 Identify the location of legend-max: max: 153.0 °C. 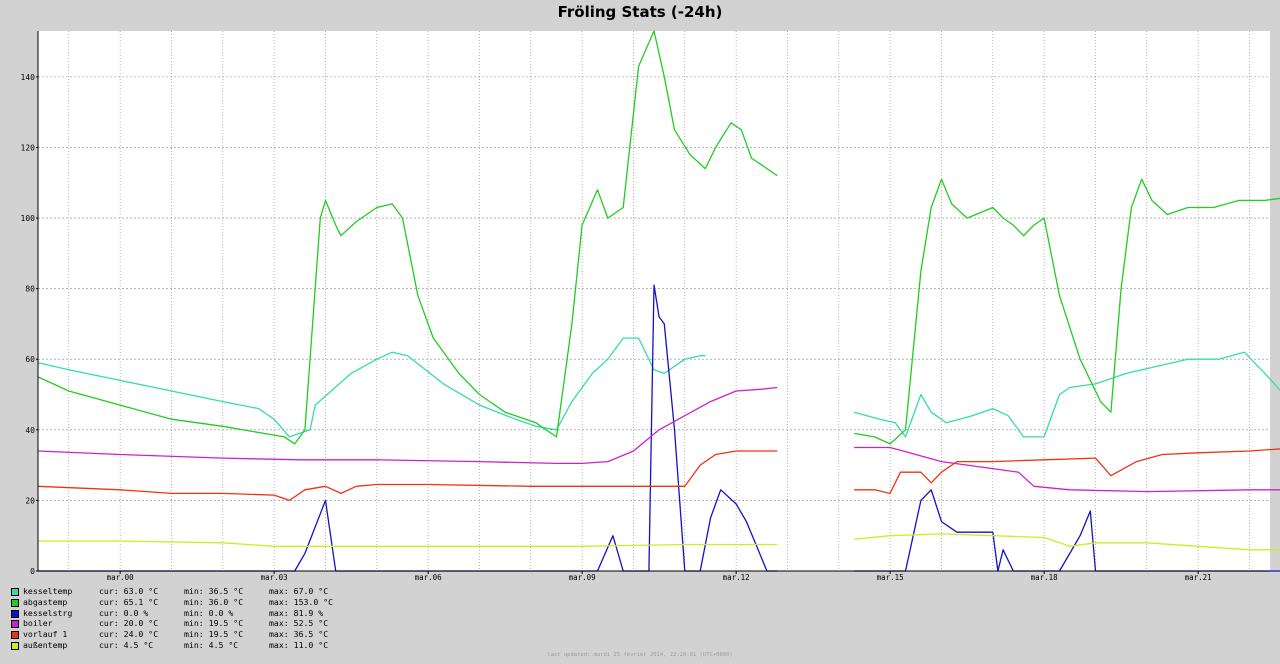
(301, 601).